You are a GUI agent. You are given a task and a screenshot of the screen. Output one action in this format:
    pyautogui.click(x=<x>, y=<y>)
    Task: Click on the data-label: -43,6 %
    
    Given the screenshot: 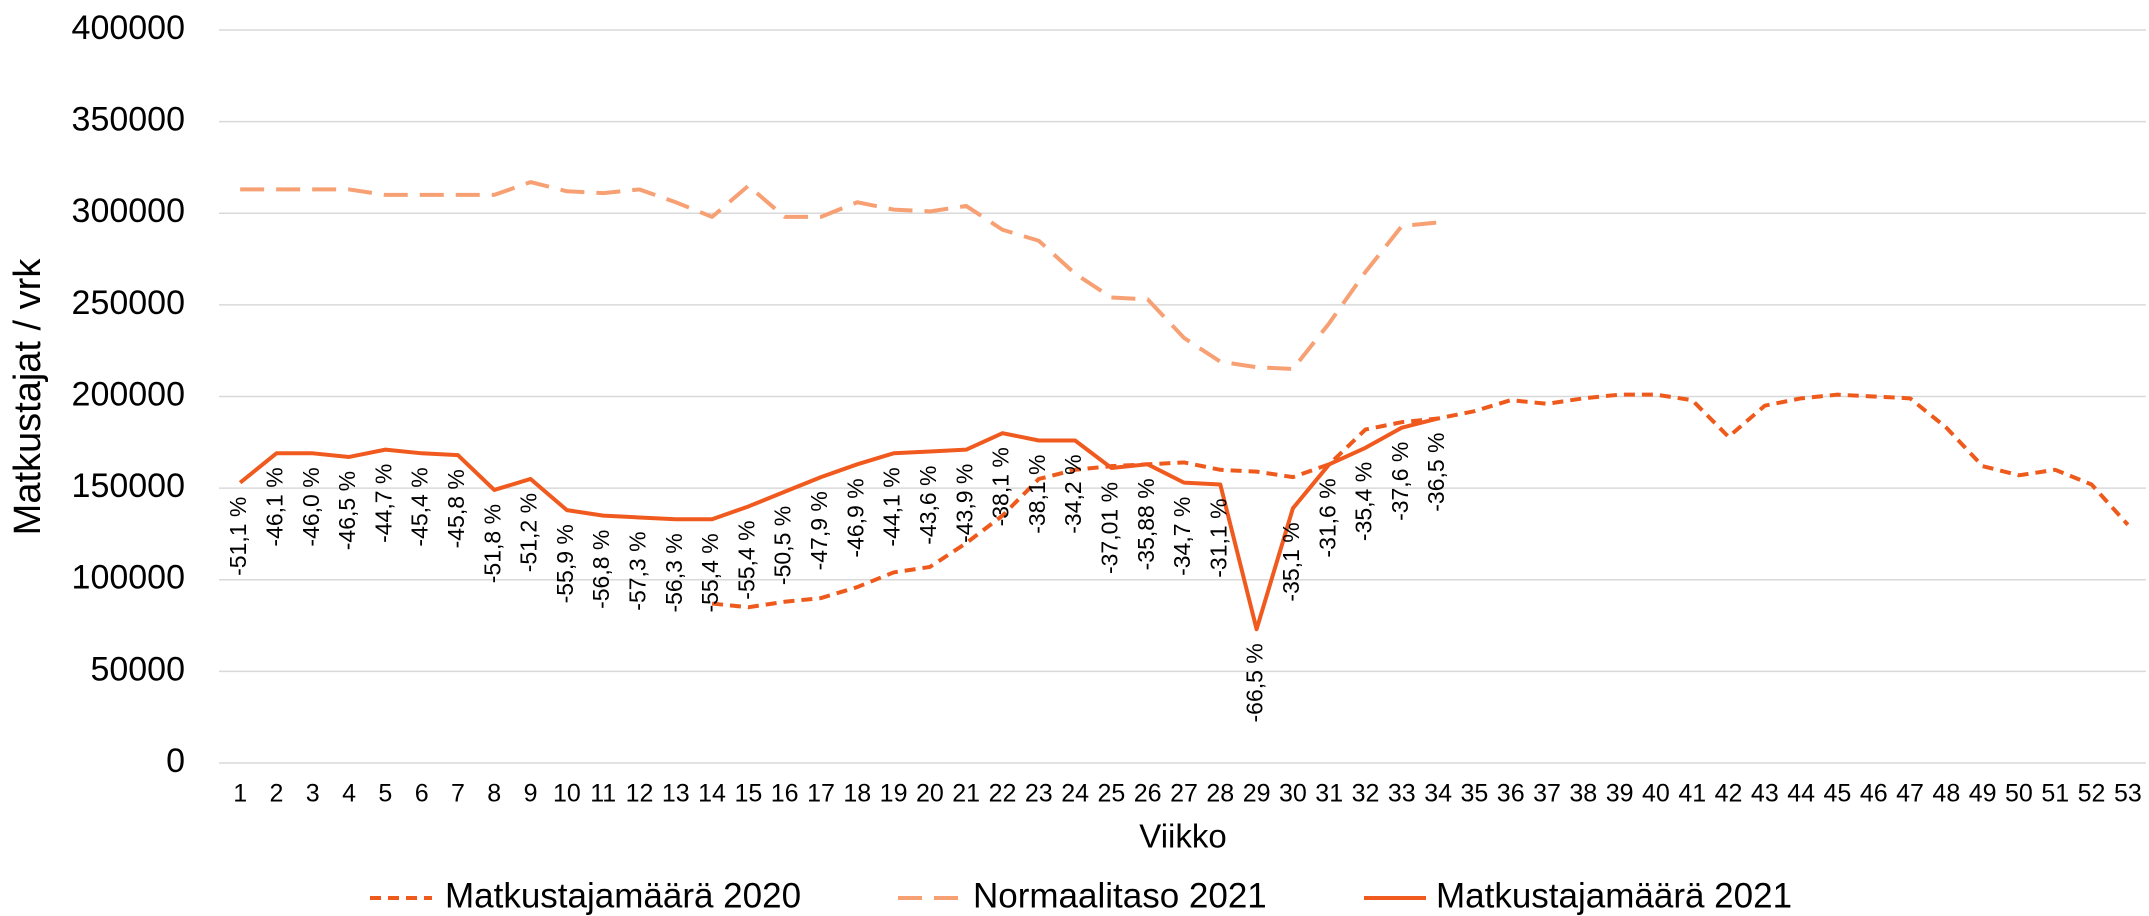 What is the action you would take?
    pyautogui.click(x=928, y=504)
    